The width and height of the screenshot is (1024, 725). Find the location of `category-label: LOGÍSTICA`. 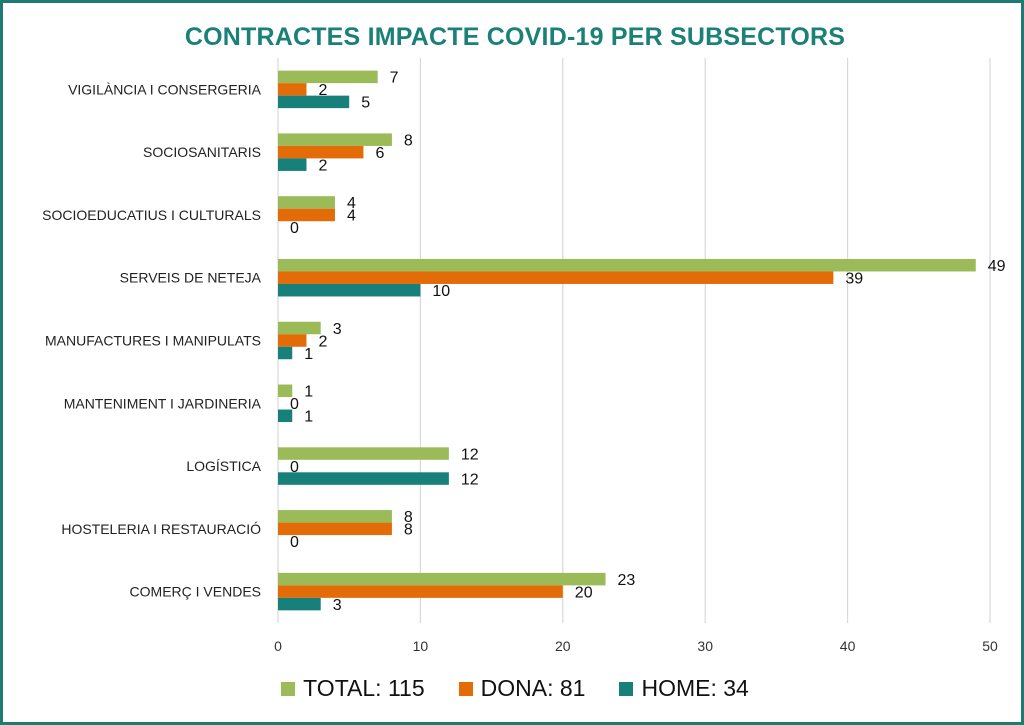

category-label: LOGÍSTICA is located at coordinates (223, 466).